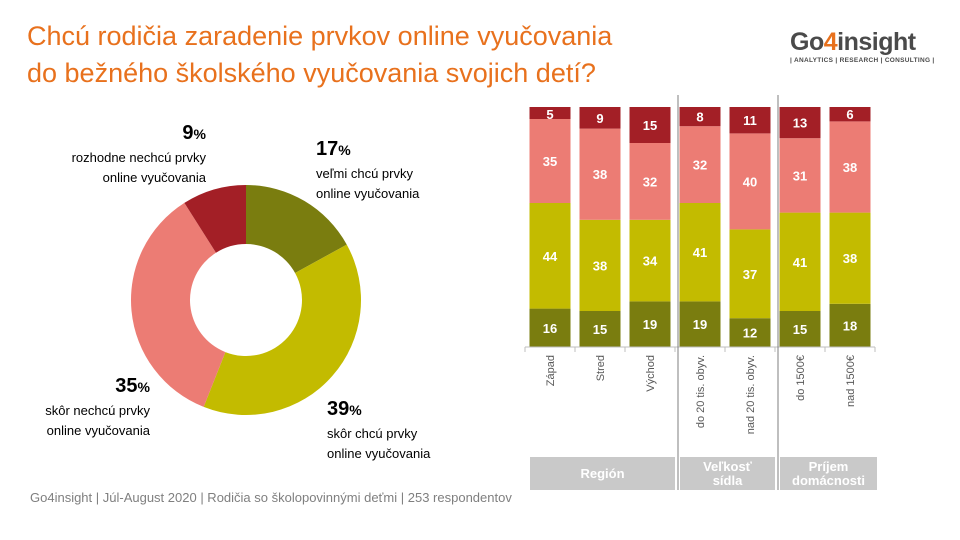  I want to click on logo-text-four: 4, so click(830, 42).